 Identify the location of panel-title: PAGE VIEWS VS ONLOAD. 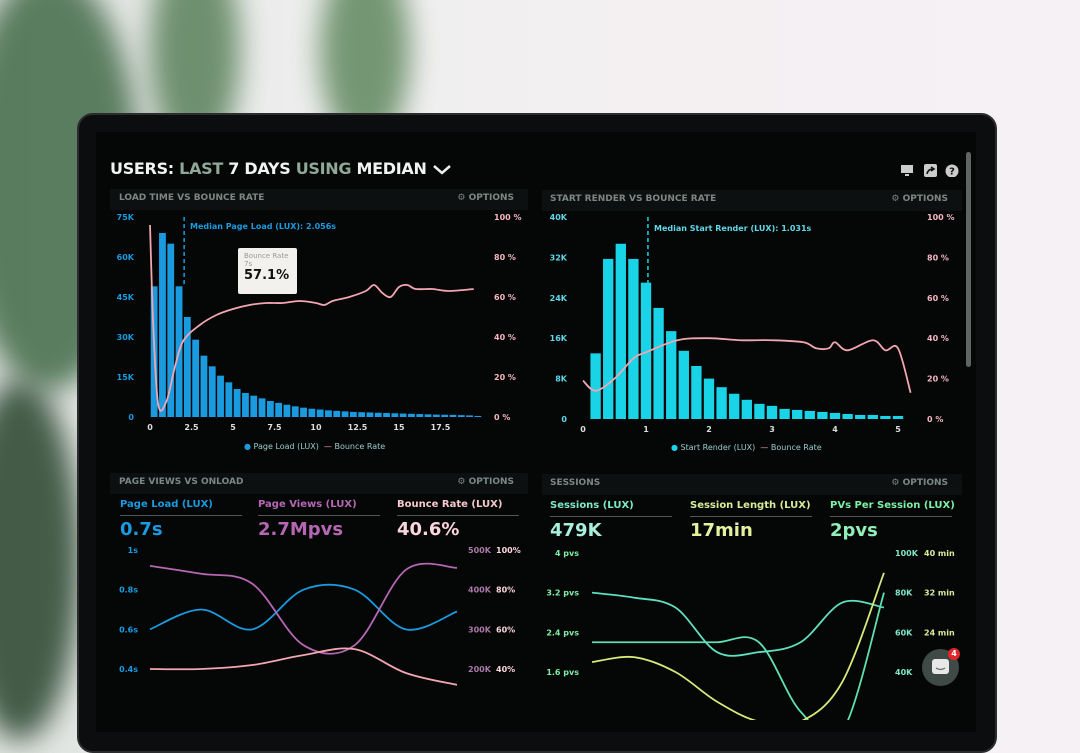
(181, 482).